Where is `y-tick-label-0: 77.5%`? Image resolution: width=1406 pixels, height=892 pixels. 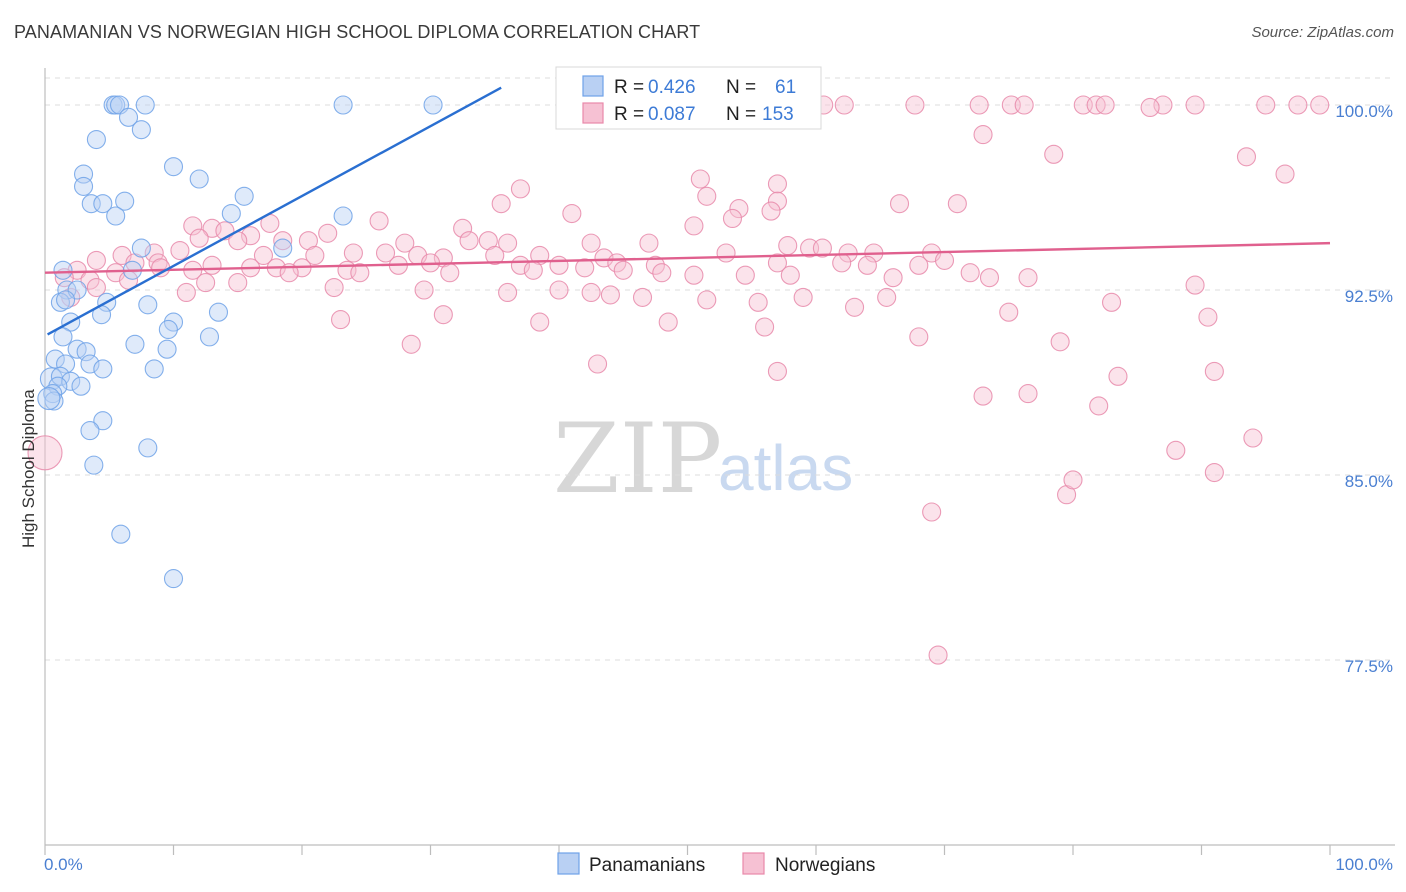
y-tick-label-0: 77.5% is located at coordinates (1369, 666).